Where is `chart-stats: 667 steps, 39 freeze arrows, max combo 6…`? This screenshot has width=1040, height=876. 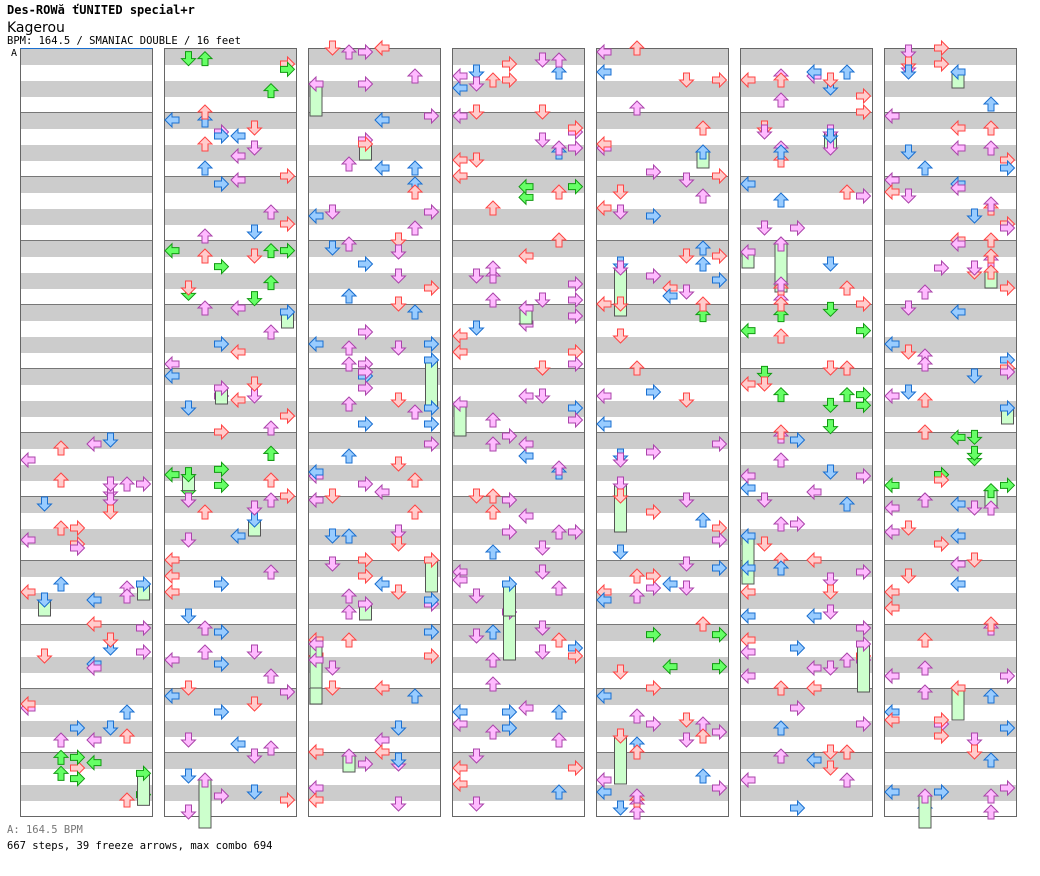 chart-stats: 667 steps, 39 freeze arrows, max combo 6… is located at coordinates (140, 846).